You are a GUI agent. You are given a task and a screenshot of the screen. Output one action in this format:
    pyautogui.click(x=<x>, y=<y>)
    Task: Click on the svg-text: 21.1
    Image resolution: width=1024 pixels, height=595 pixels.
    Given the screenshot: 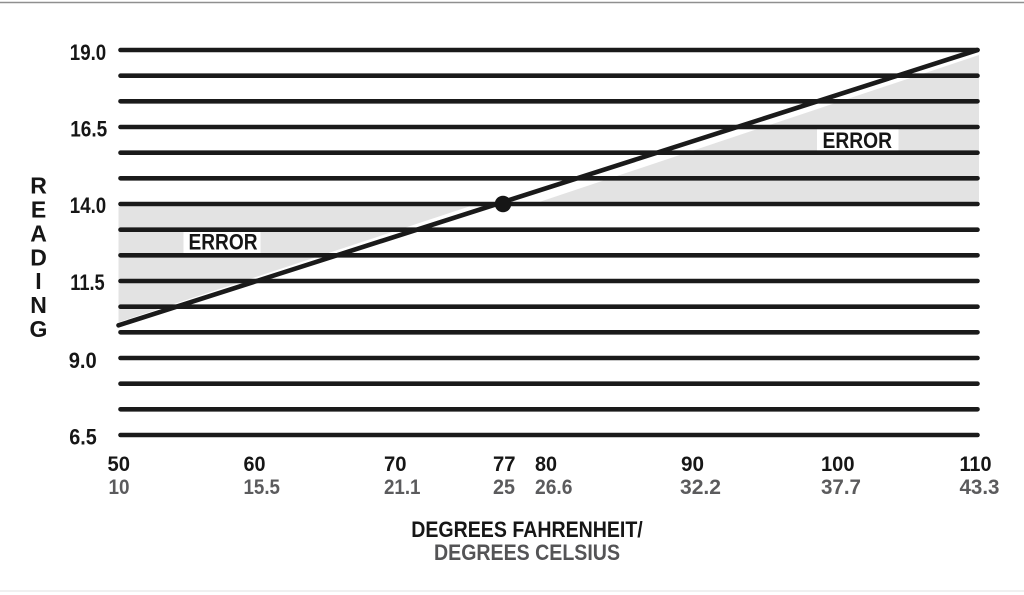 What is the action you would take?
    pyautogui.click(x=402, y=487)
    